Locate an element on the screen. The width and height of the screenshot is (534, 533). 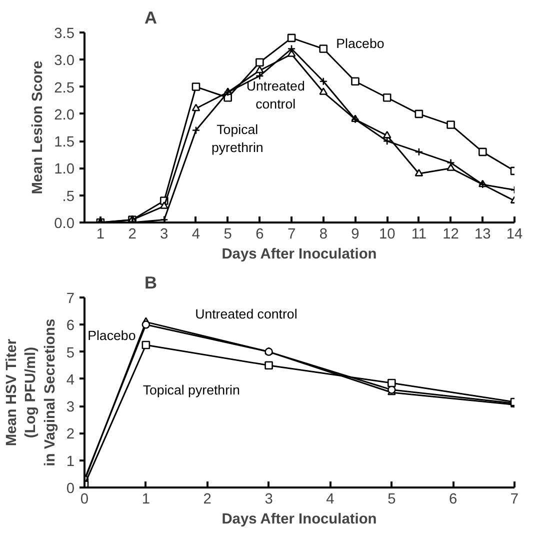
y-tick-label: 1 is located at coordinates (70, 462).